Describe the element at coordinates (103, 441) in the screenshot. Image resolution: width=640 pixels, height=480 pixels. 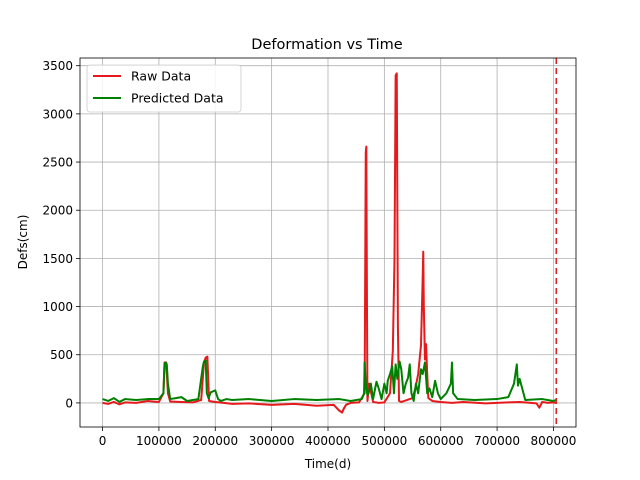
I see `x-tick-label: 0` at that location.